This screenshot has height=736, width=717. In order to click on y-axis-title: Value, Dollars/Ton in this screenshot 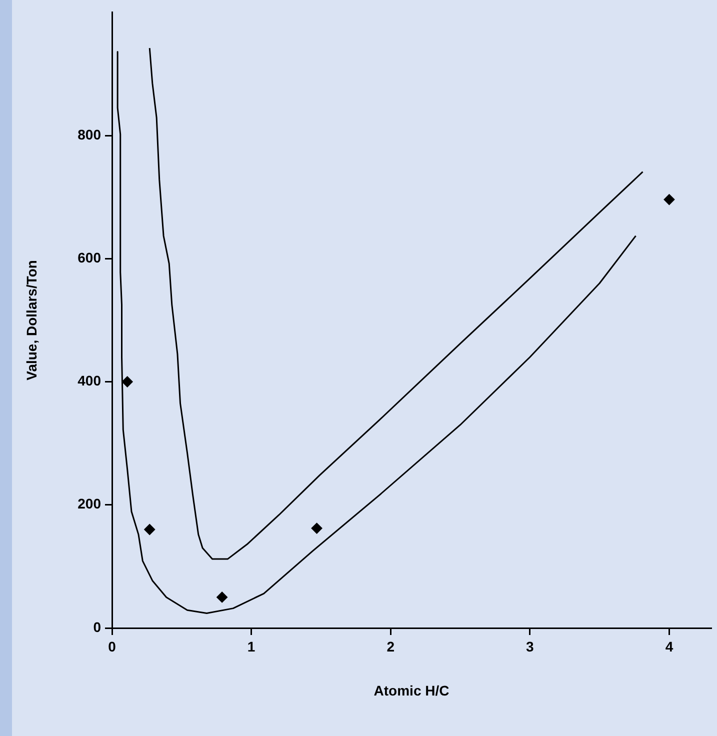, I will do `click(31, 320)`.